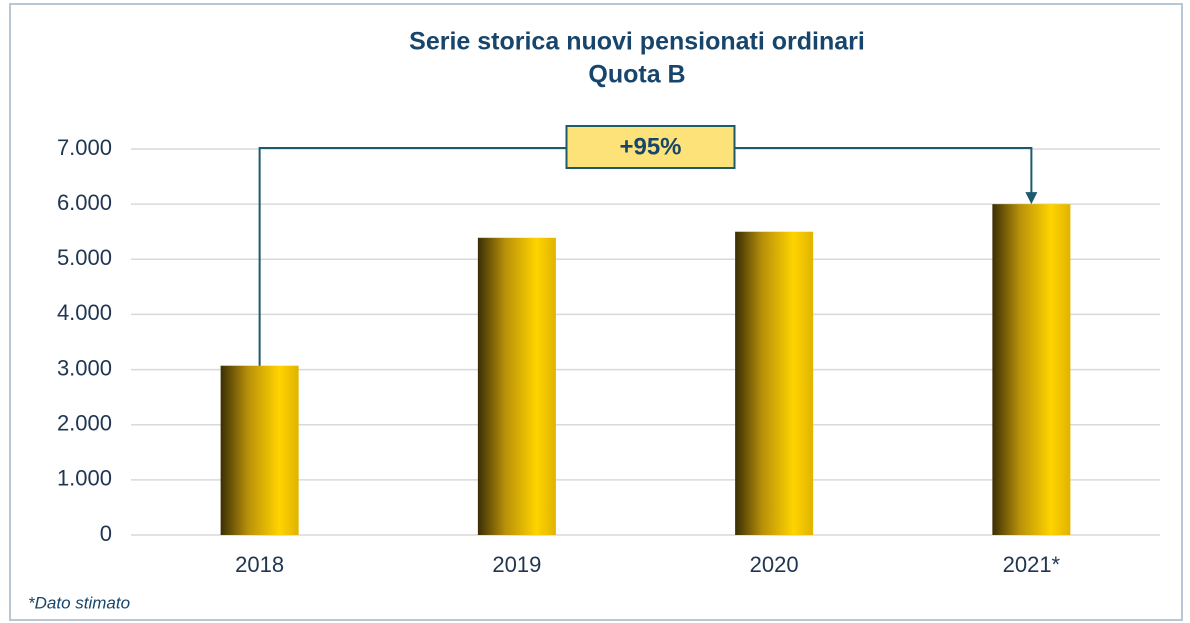 The image size is (1190, 623). I want to click on y-tick-label: 7.000, so click(84, 147).